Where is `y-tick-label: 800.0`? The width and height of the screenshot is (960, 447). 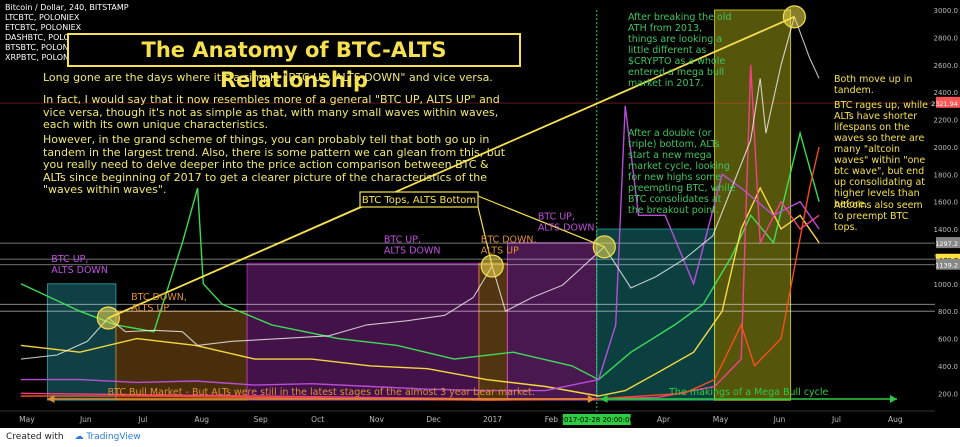 y-tick-label: 800.0 is located at coordinates (948, 312).